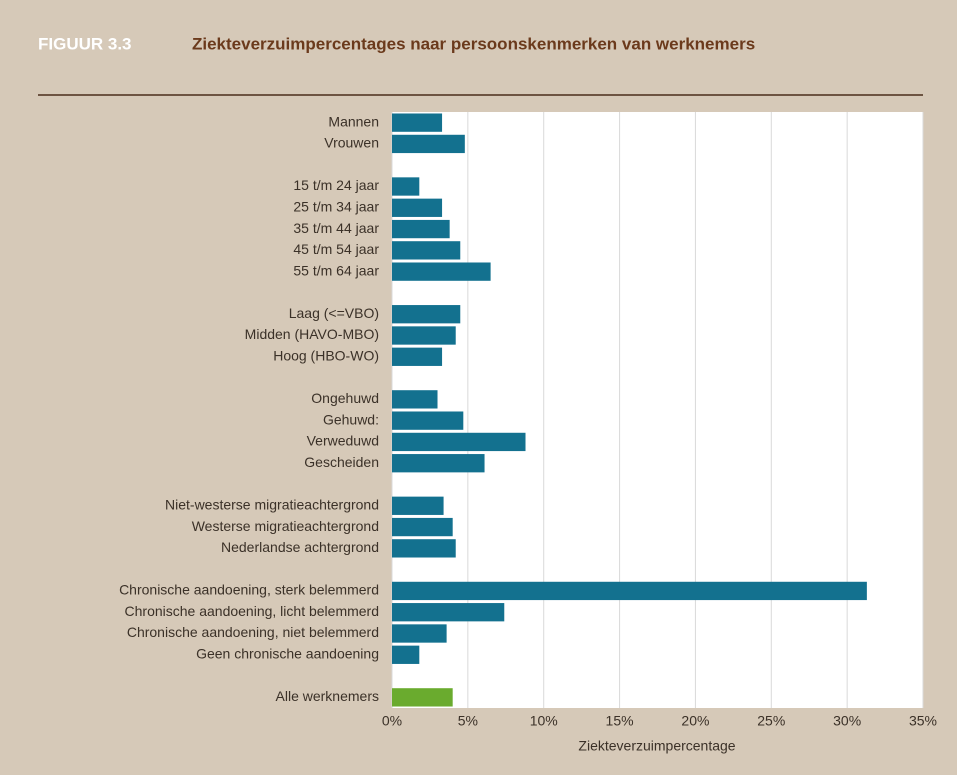  I want to click on y-tick-label: Chronische aandoening, niet belemmerd, so click(253, 632).